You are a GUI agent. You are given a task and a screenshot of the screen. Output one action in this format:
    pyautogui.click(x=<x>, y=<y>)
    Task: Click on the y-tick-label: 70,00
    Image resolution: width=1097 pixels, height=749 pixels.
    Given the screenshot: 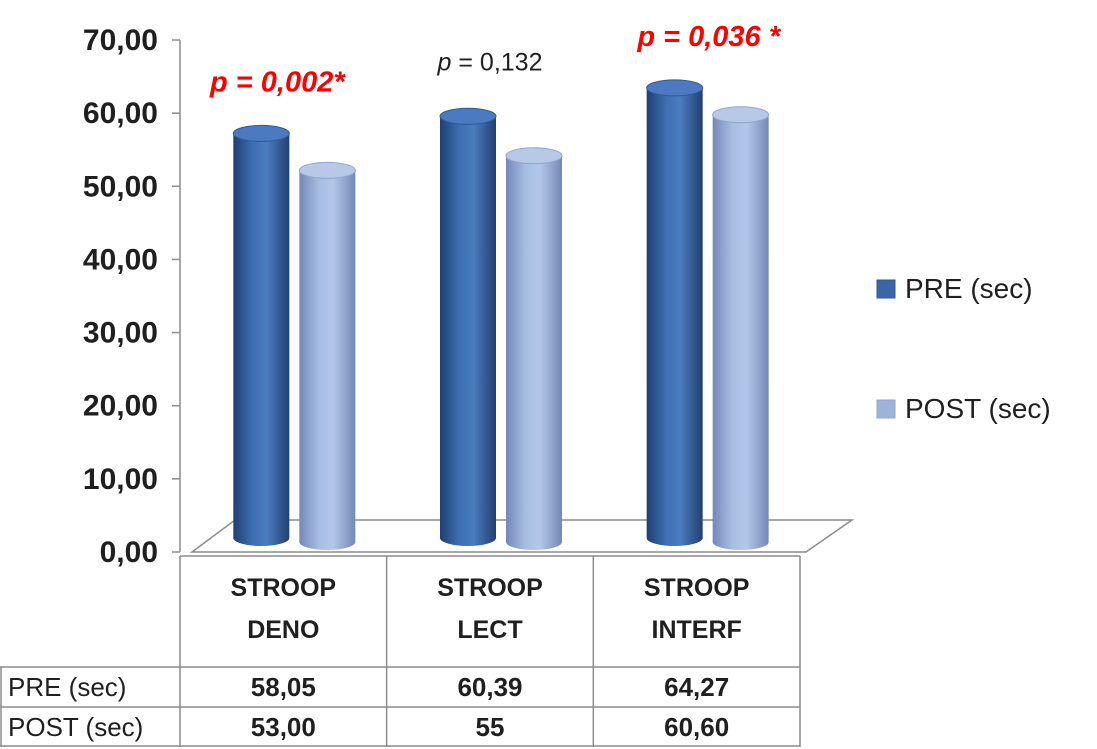 What is the action you would take?
    pyautogui.click(x=120, y=40)
    